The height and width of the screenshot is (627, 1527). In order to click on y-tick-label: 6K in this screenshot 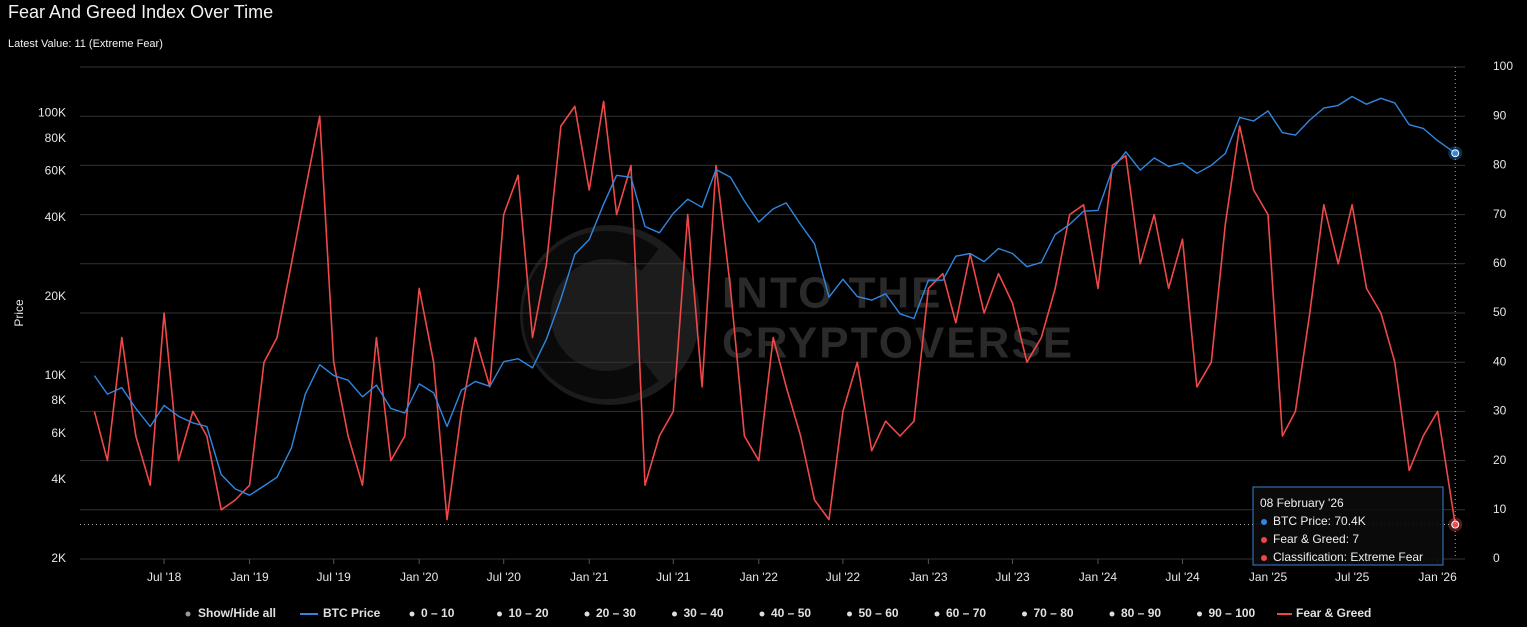, I will do `click(58, 433)`.